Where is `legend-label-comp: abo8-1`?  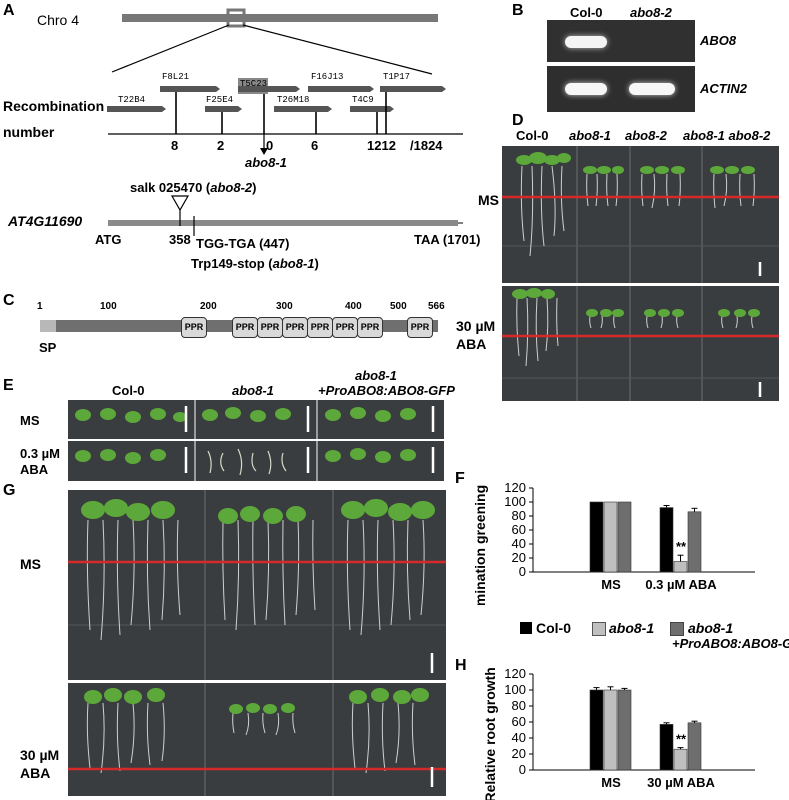 legend-label-comp: abo8-1 is located at coordinates (711, 628).